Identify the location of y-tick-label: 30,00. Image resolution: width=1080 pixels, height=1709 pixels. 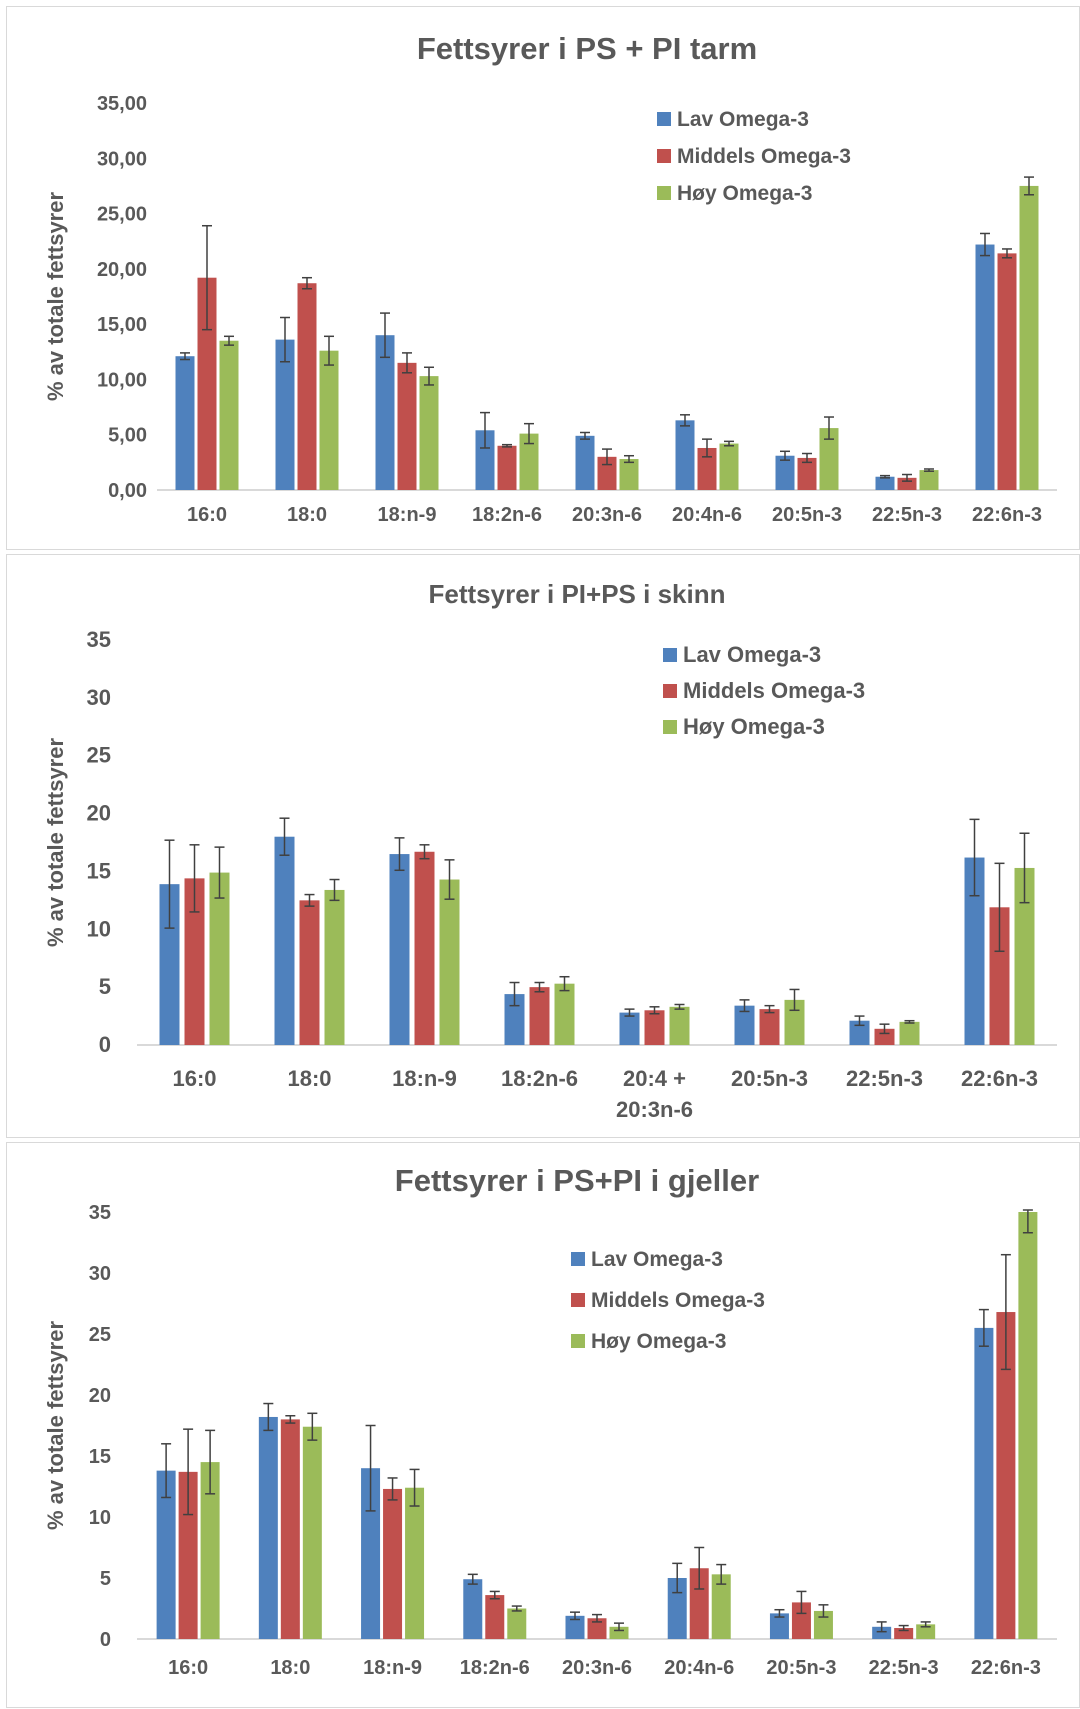
(122, 159).